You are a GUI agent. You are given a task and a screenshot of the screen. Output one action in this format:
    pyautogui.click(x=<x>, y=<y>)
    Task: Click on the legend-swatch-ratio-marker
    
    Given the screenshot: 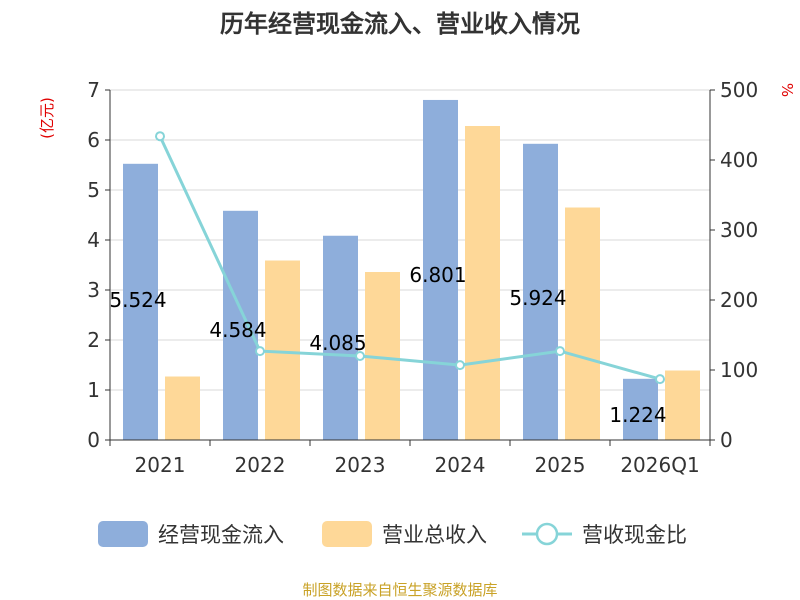 What is the action you would take?
    pyautogui.click(x=547, y=534)
    